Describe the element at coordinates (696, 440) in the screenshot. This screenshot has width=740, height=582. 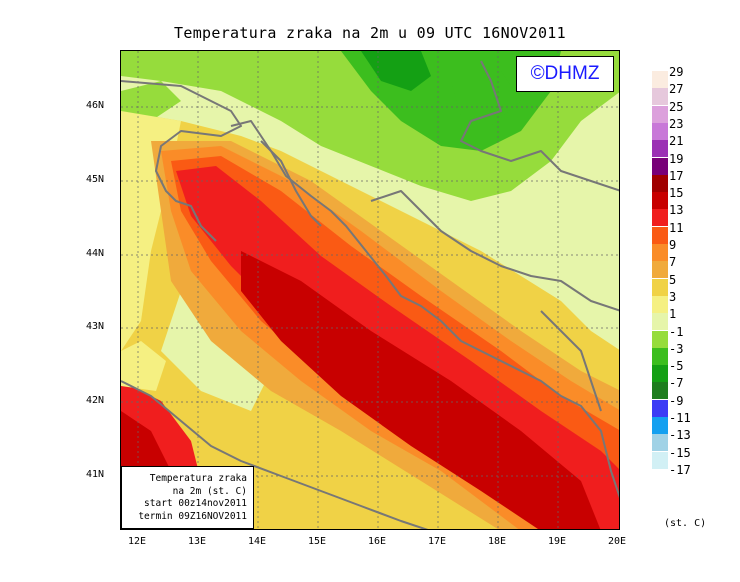
I see `legend-level: -13` at that location.